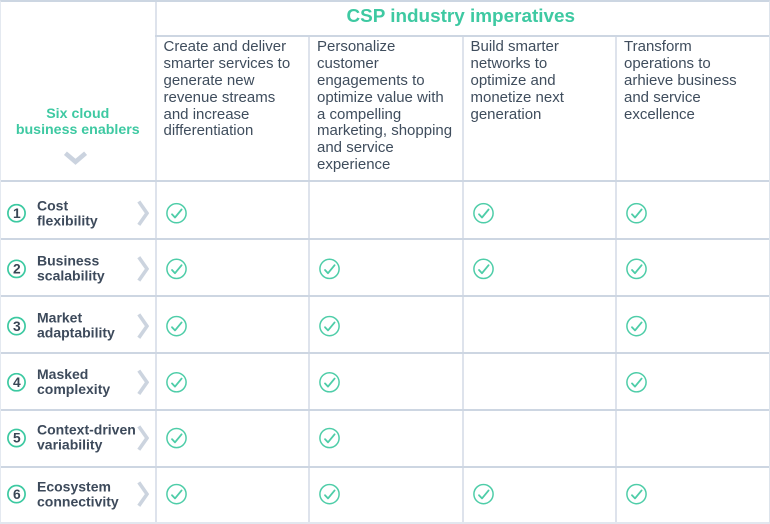  What do you see at coordinates (17, 325) in the screenshot?
I see `svg-text: 3` at bounding box center [17, 325].